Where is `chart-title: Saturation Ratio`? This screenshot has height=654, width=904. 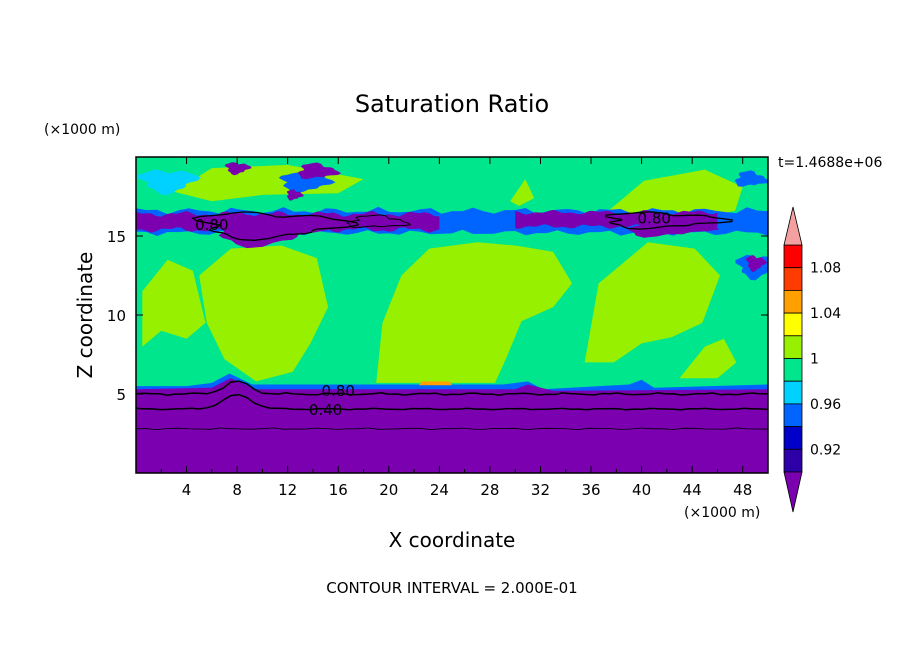
chart-title: Saturation Ratio is located at coordinates (452, 104).